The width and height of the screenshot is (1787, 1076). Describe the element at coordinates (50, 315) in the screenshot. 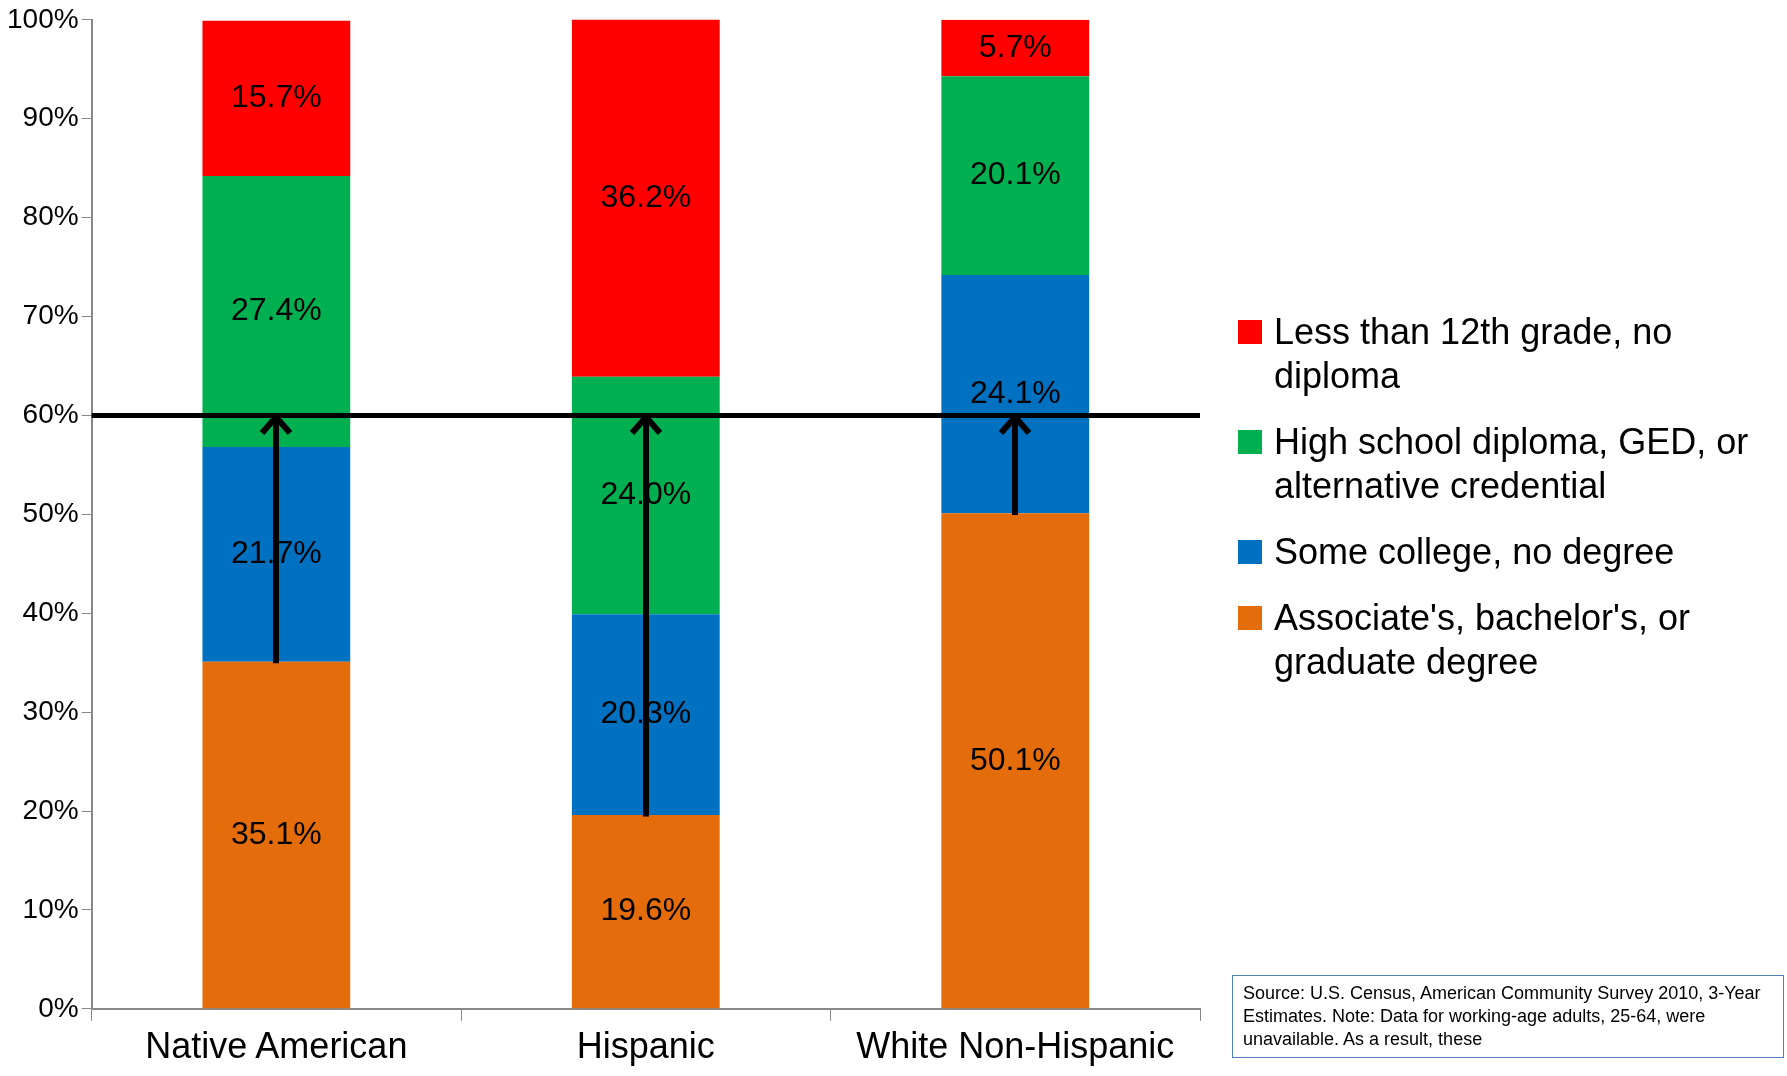

I see `y-tick-label: 70%` at that location.